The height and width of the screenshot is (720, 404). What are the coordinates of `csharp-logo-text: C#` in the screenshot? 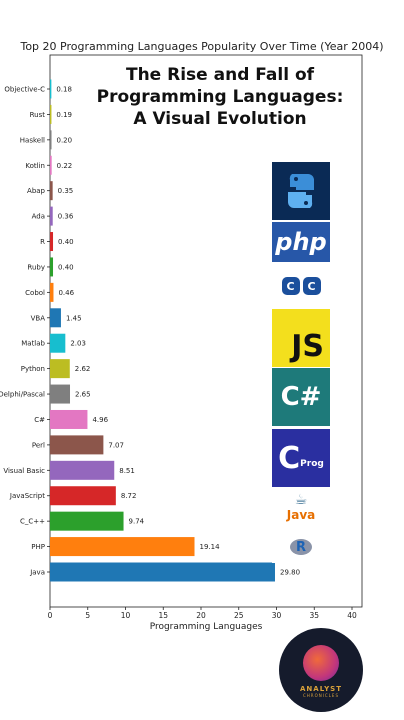 It's located at (301, 397).